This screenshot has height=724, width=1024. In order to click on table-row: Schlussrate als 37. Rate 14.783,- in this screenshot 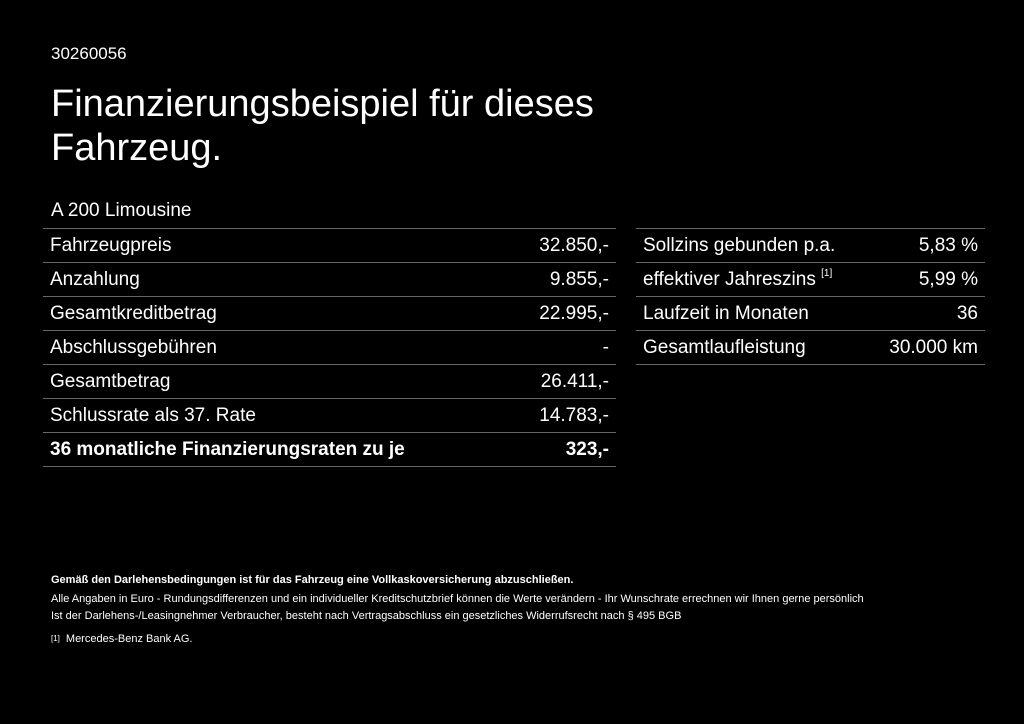, I will do `click(329, 415)`.